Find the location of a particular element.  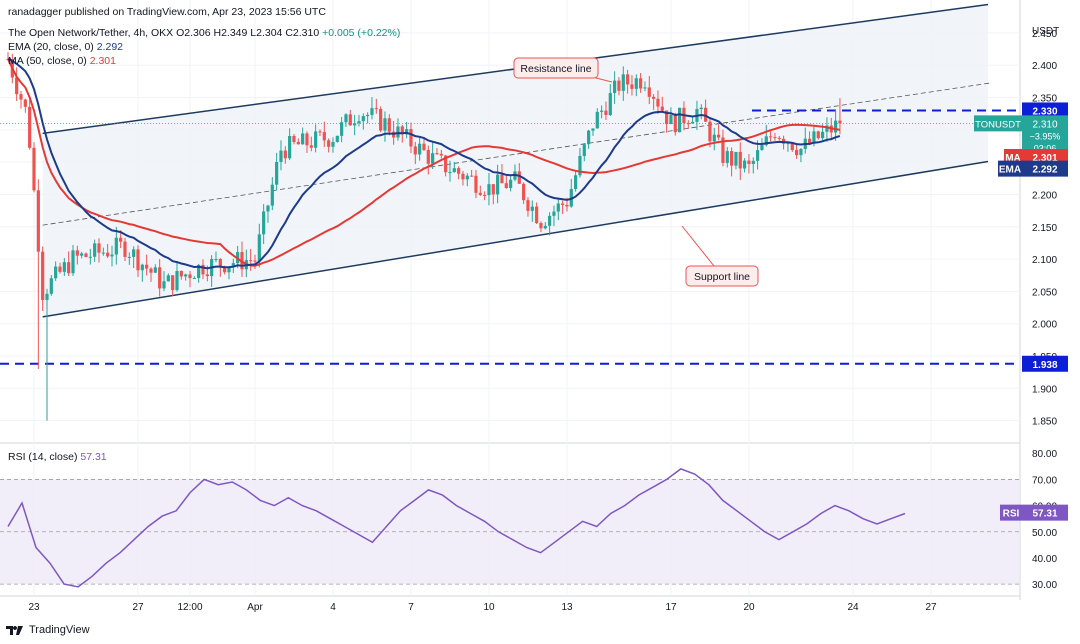

support-callout-box is located at coordinates (722, 276).